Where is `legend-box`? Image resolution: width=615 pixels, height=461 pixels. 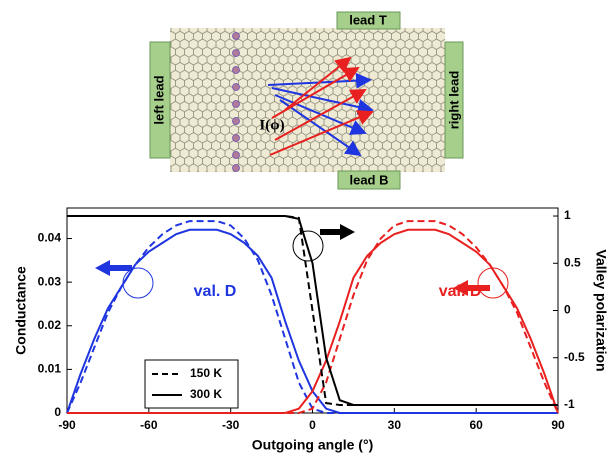 legend-box is located at coordinates (191, 384).